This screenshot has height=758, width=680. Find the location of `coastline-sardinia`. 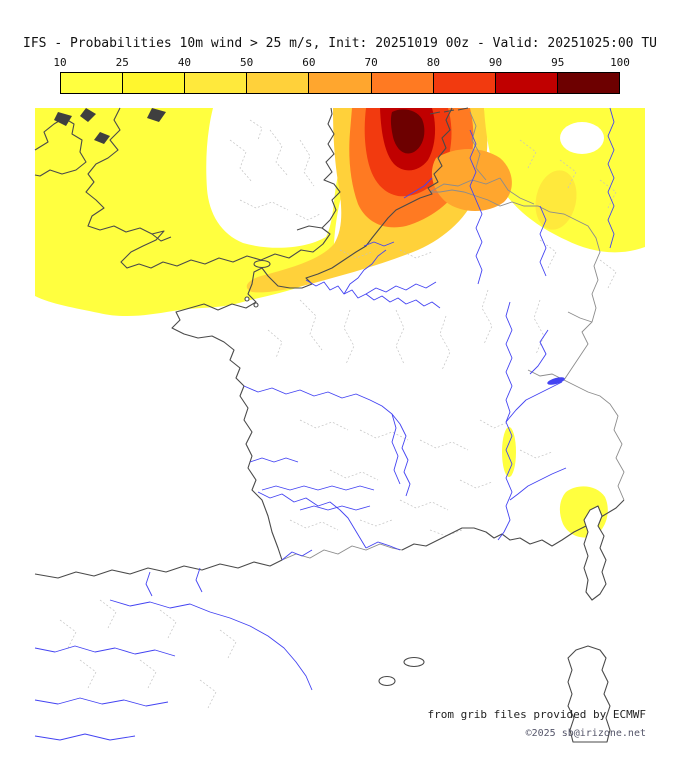

coastline-sardinia is located at coordinates (589, 694).